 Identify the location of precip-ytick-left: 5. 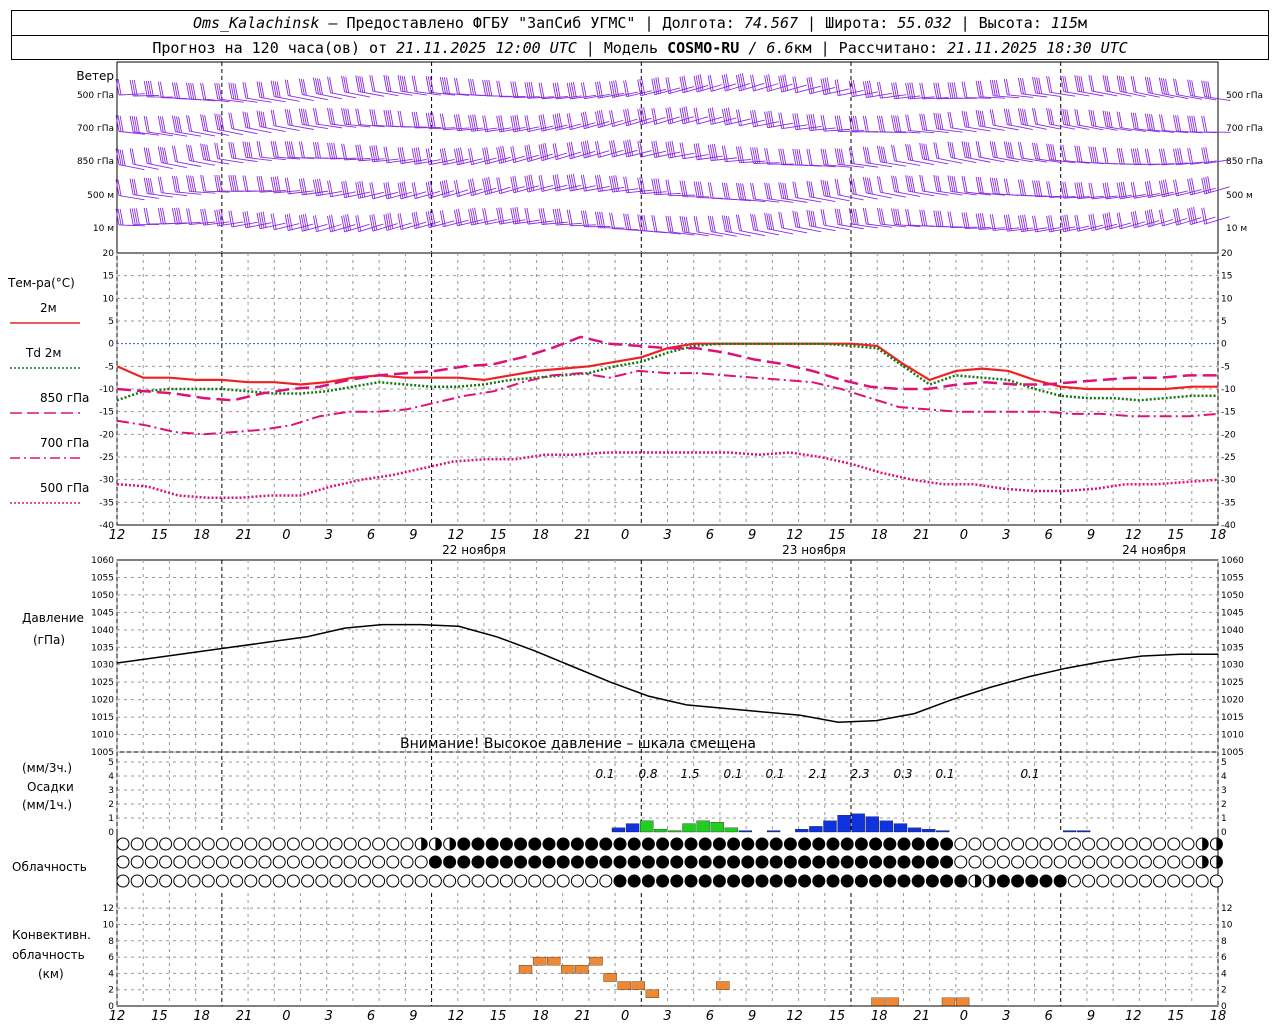
(111, 763).